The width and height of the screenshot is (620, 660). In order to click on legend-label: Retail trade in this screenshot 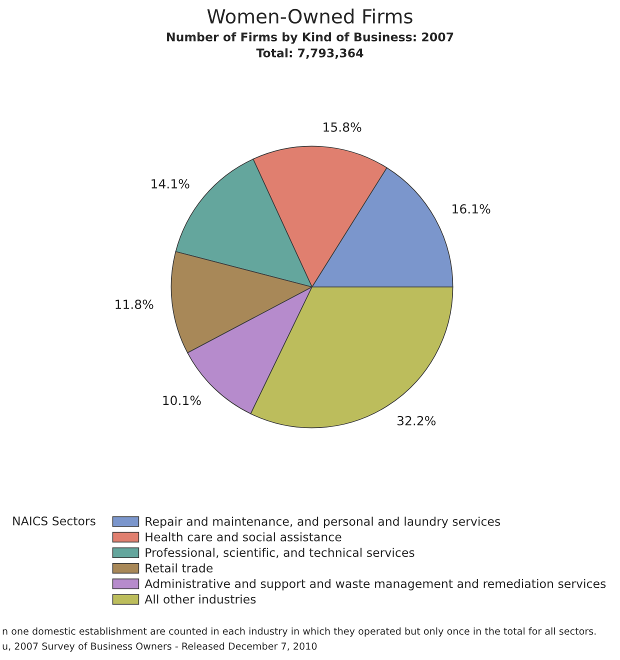, I will do `click(179, 568)`.